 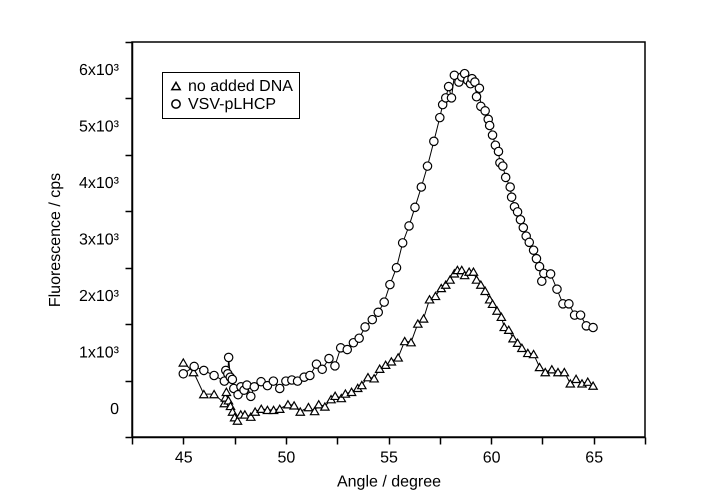 What do you see at coordinates (183, 458) in the screenshot?
I see `x-tick-label: 45` at bounding box center [183, 458].